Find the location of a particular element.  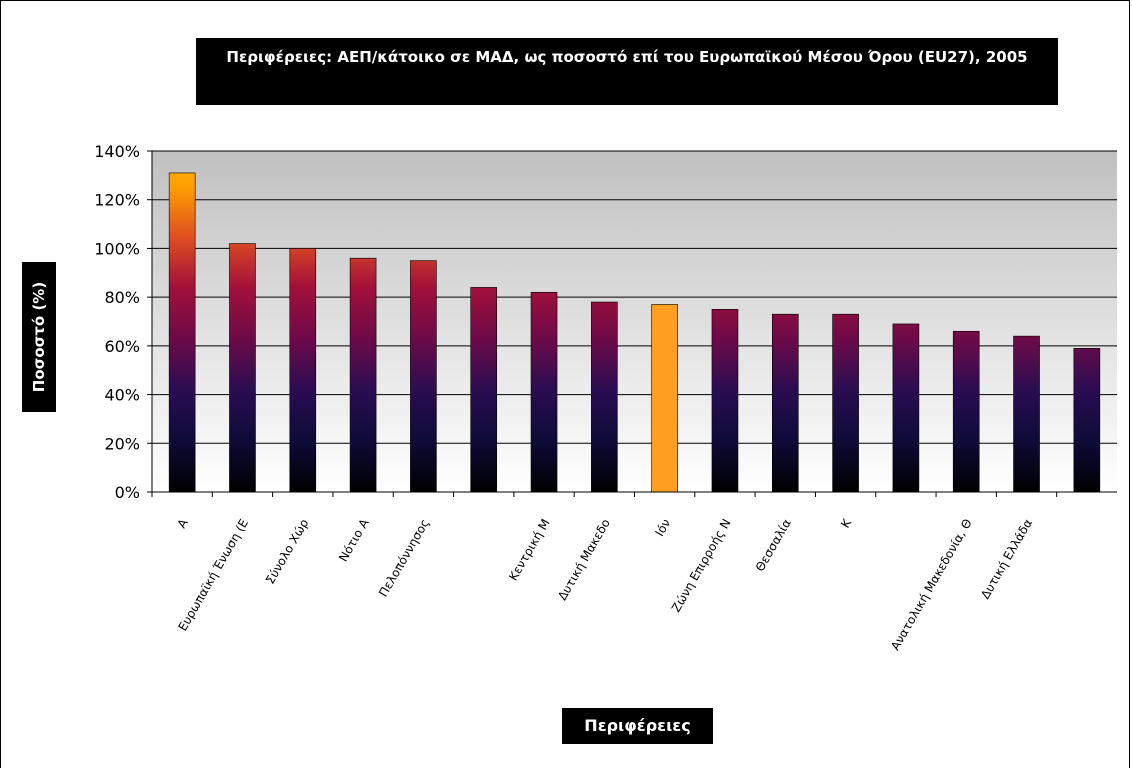

y-tick-label: 40% is located at coordinates (122, 395).